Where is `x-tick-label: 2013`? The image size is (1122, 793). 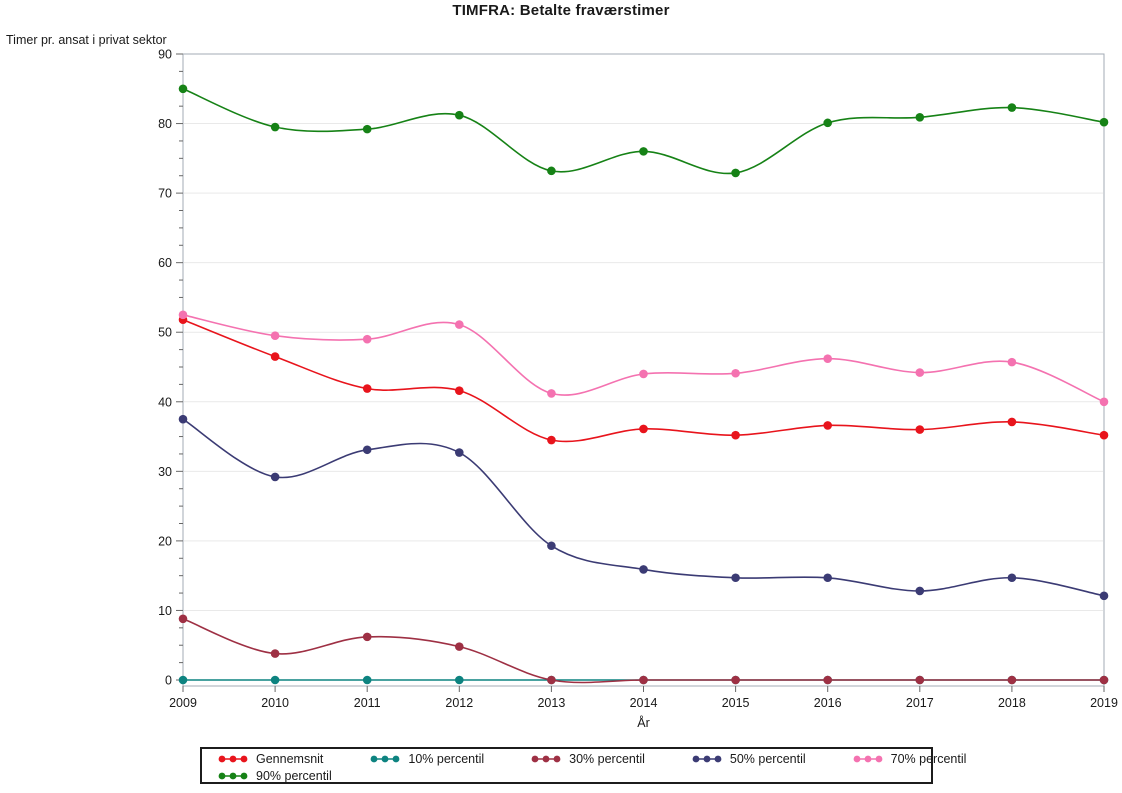 x-tick-label: 2013 is located at coordinates (551, 703).